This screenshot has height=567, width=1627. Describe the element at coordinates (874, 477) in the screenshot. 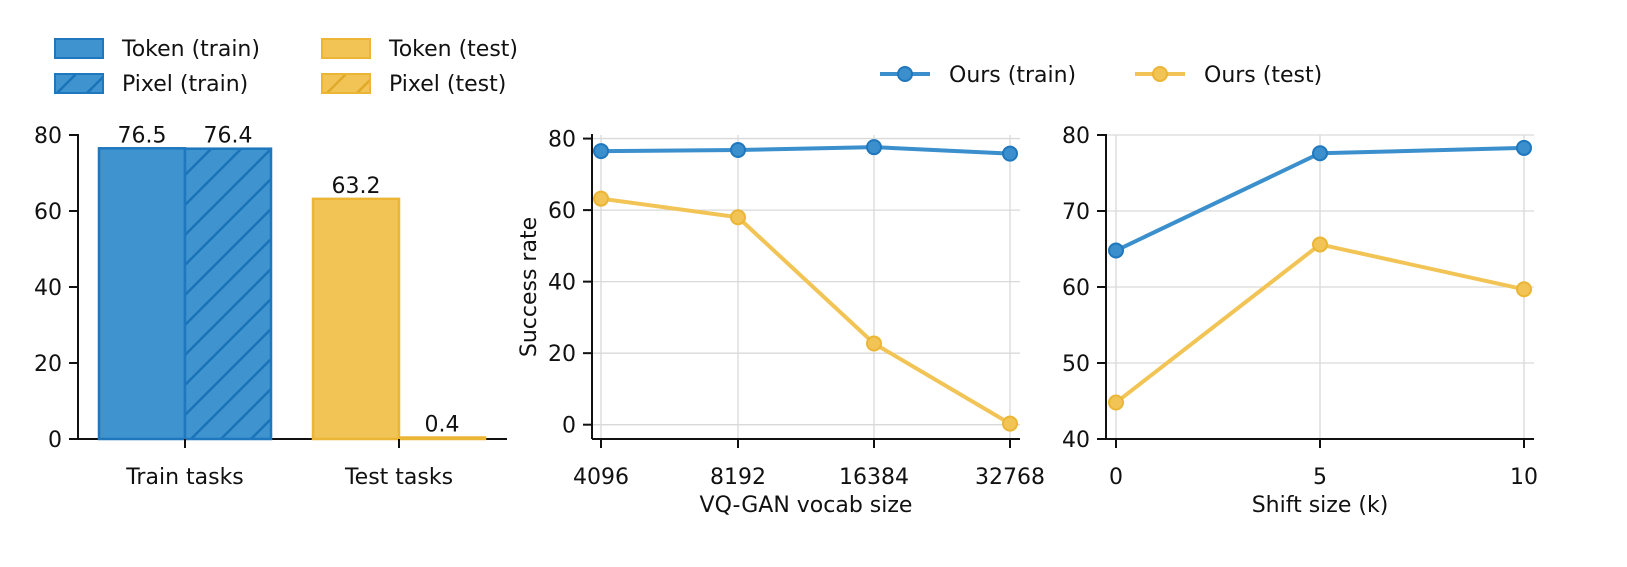

I see `x-tick-label: 16384` at that location.